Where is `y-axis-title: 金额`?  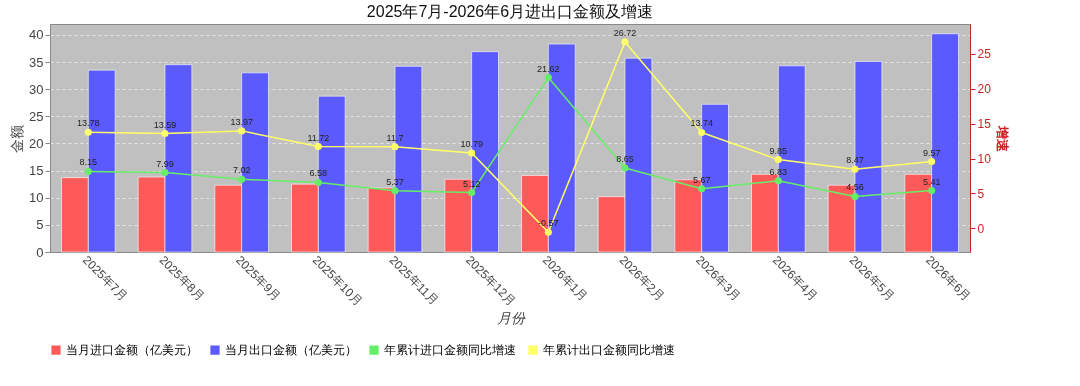 y-axis-title: 金额 is located at coordinates (17, 138).